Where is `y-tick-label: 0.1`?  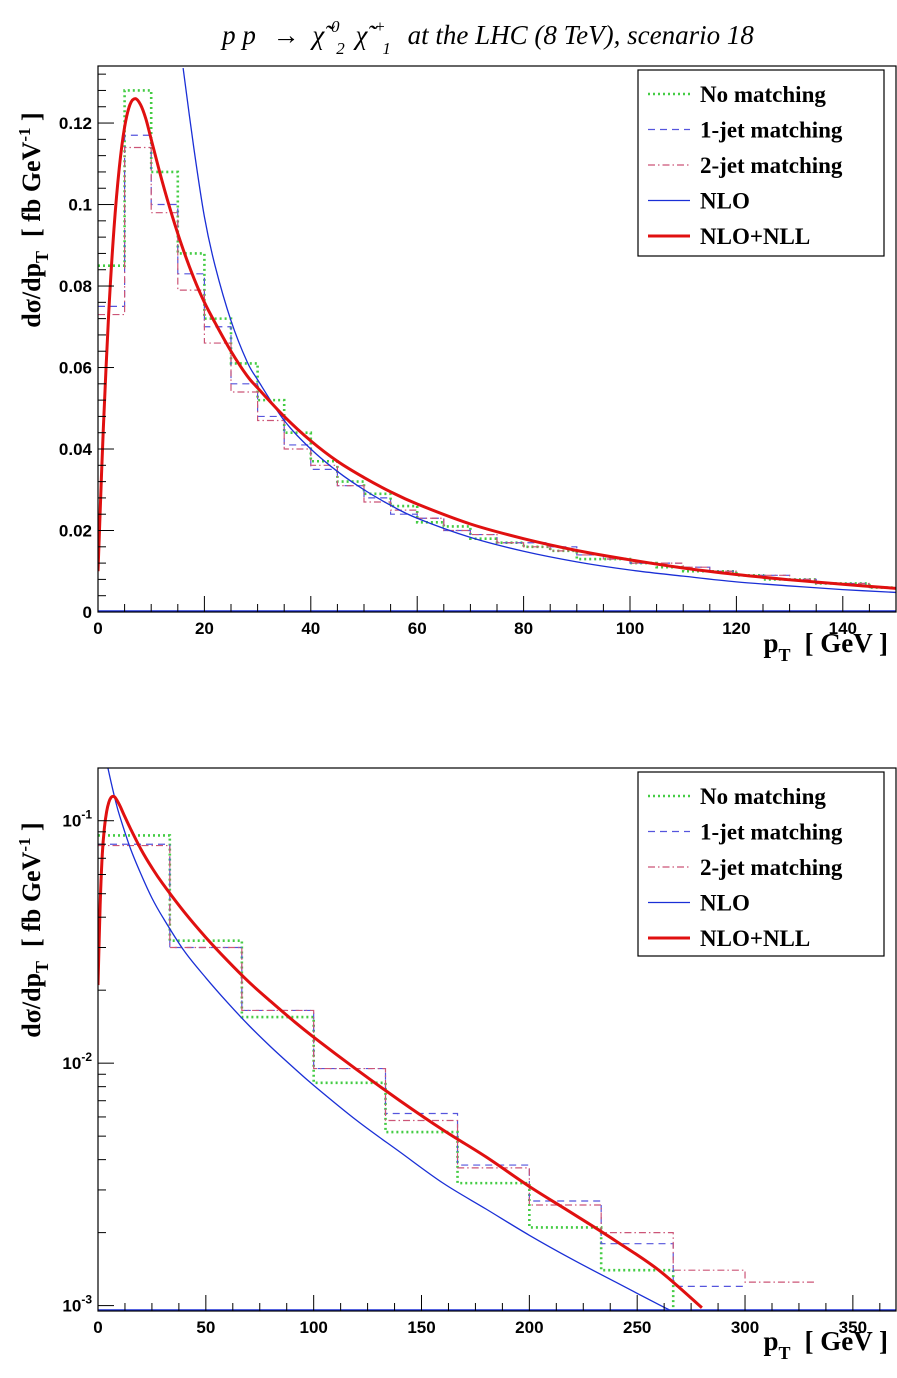
y-tick-label: 0.1 is located at coordinates (80, 205).